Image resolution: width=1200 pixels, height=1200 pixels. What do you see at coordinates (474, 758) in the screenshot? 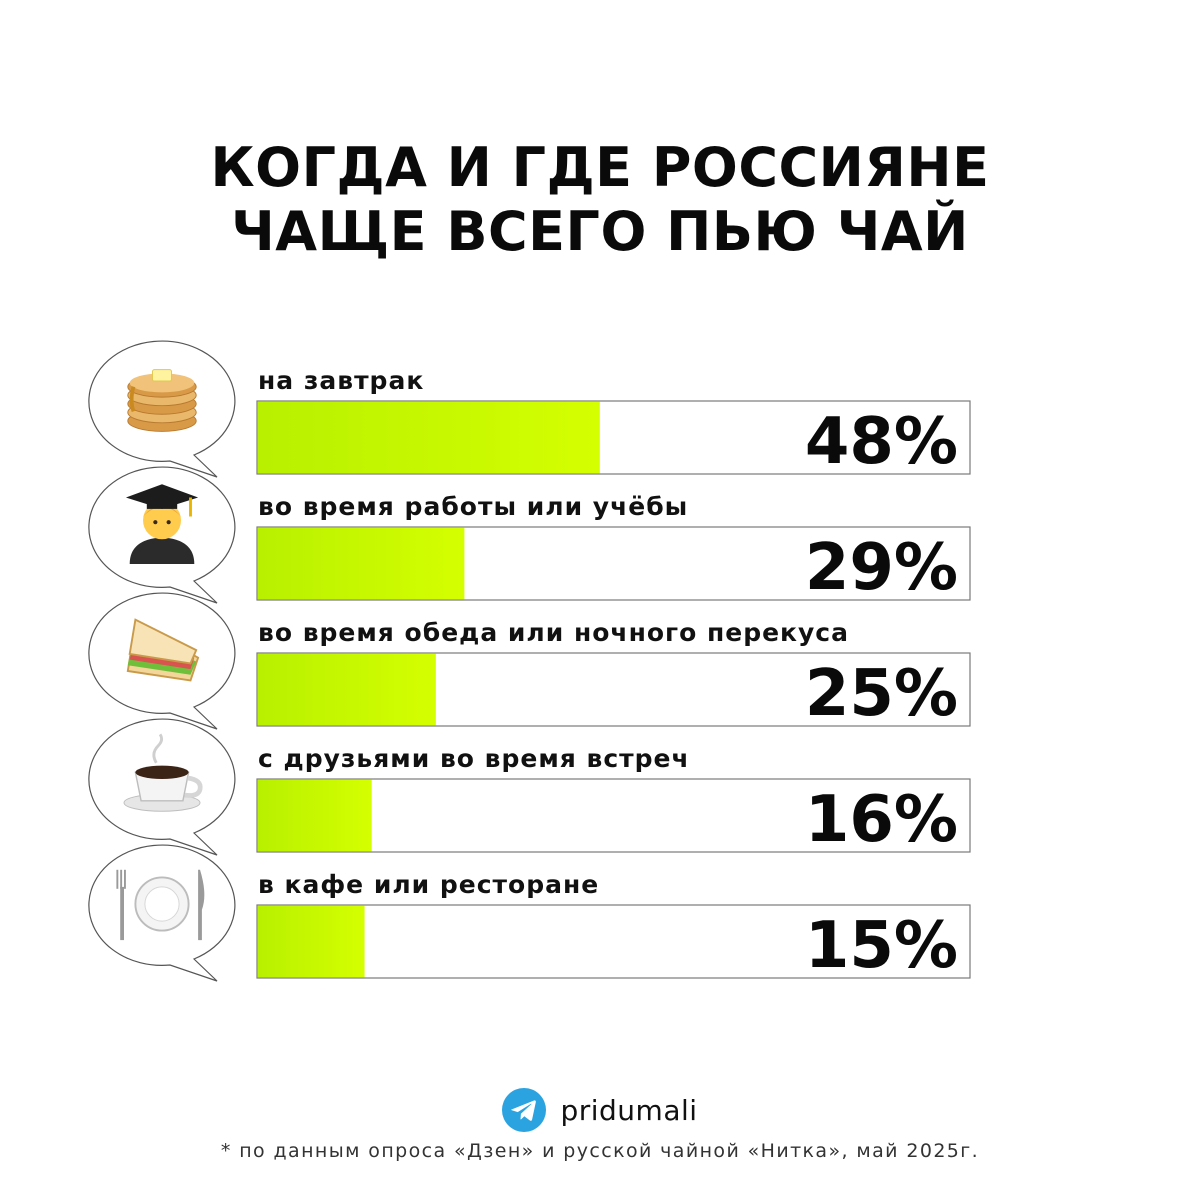
I see `category-label: с друзьями во время встреч` at bounding box center [474, 758].